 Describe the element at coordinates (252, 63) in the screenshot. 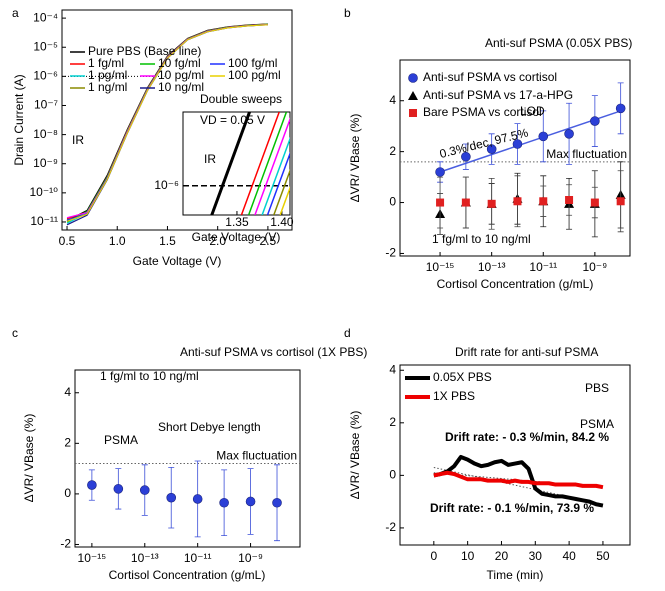

I see `legend-label: 100 fg/ml` at that location.